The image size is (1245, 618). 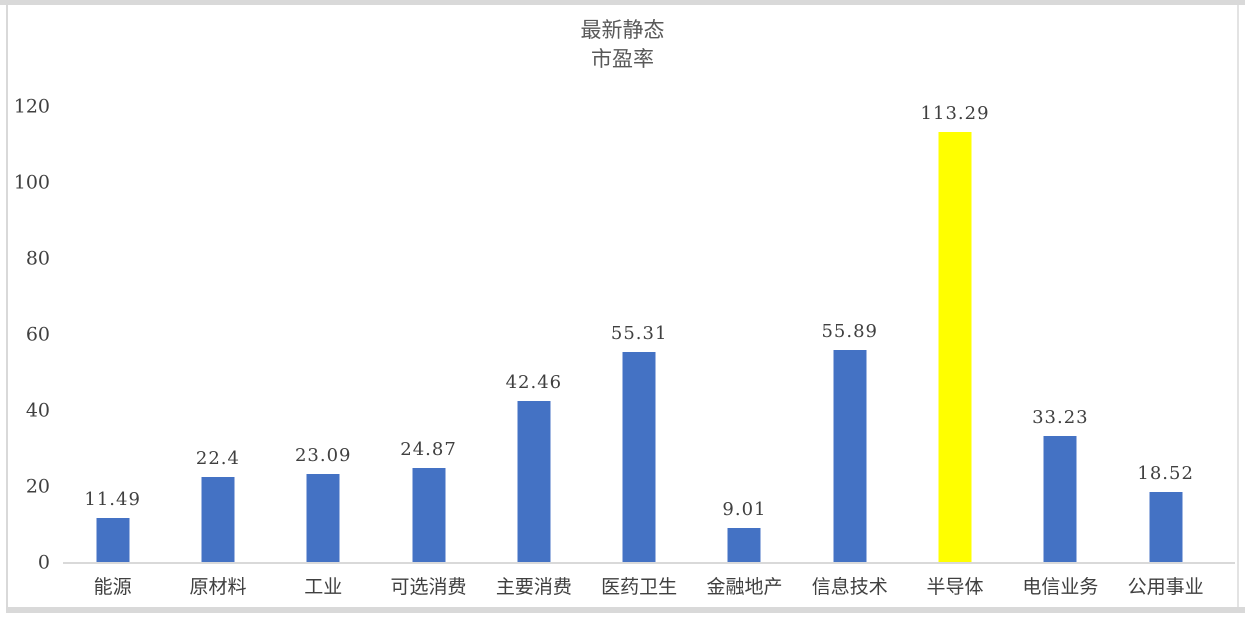 What do you see at coordinates (622, 44) in the screenshot?
I see `chart-title: 最新静态 市盈率` at bounding box center [622, 44].